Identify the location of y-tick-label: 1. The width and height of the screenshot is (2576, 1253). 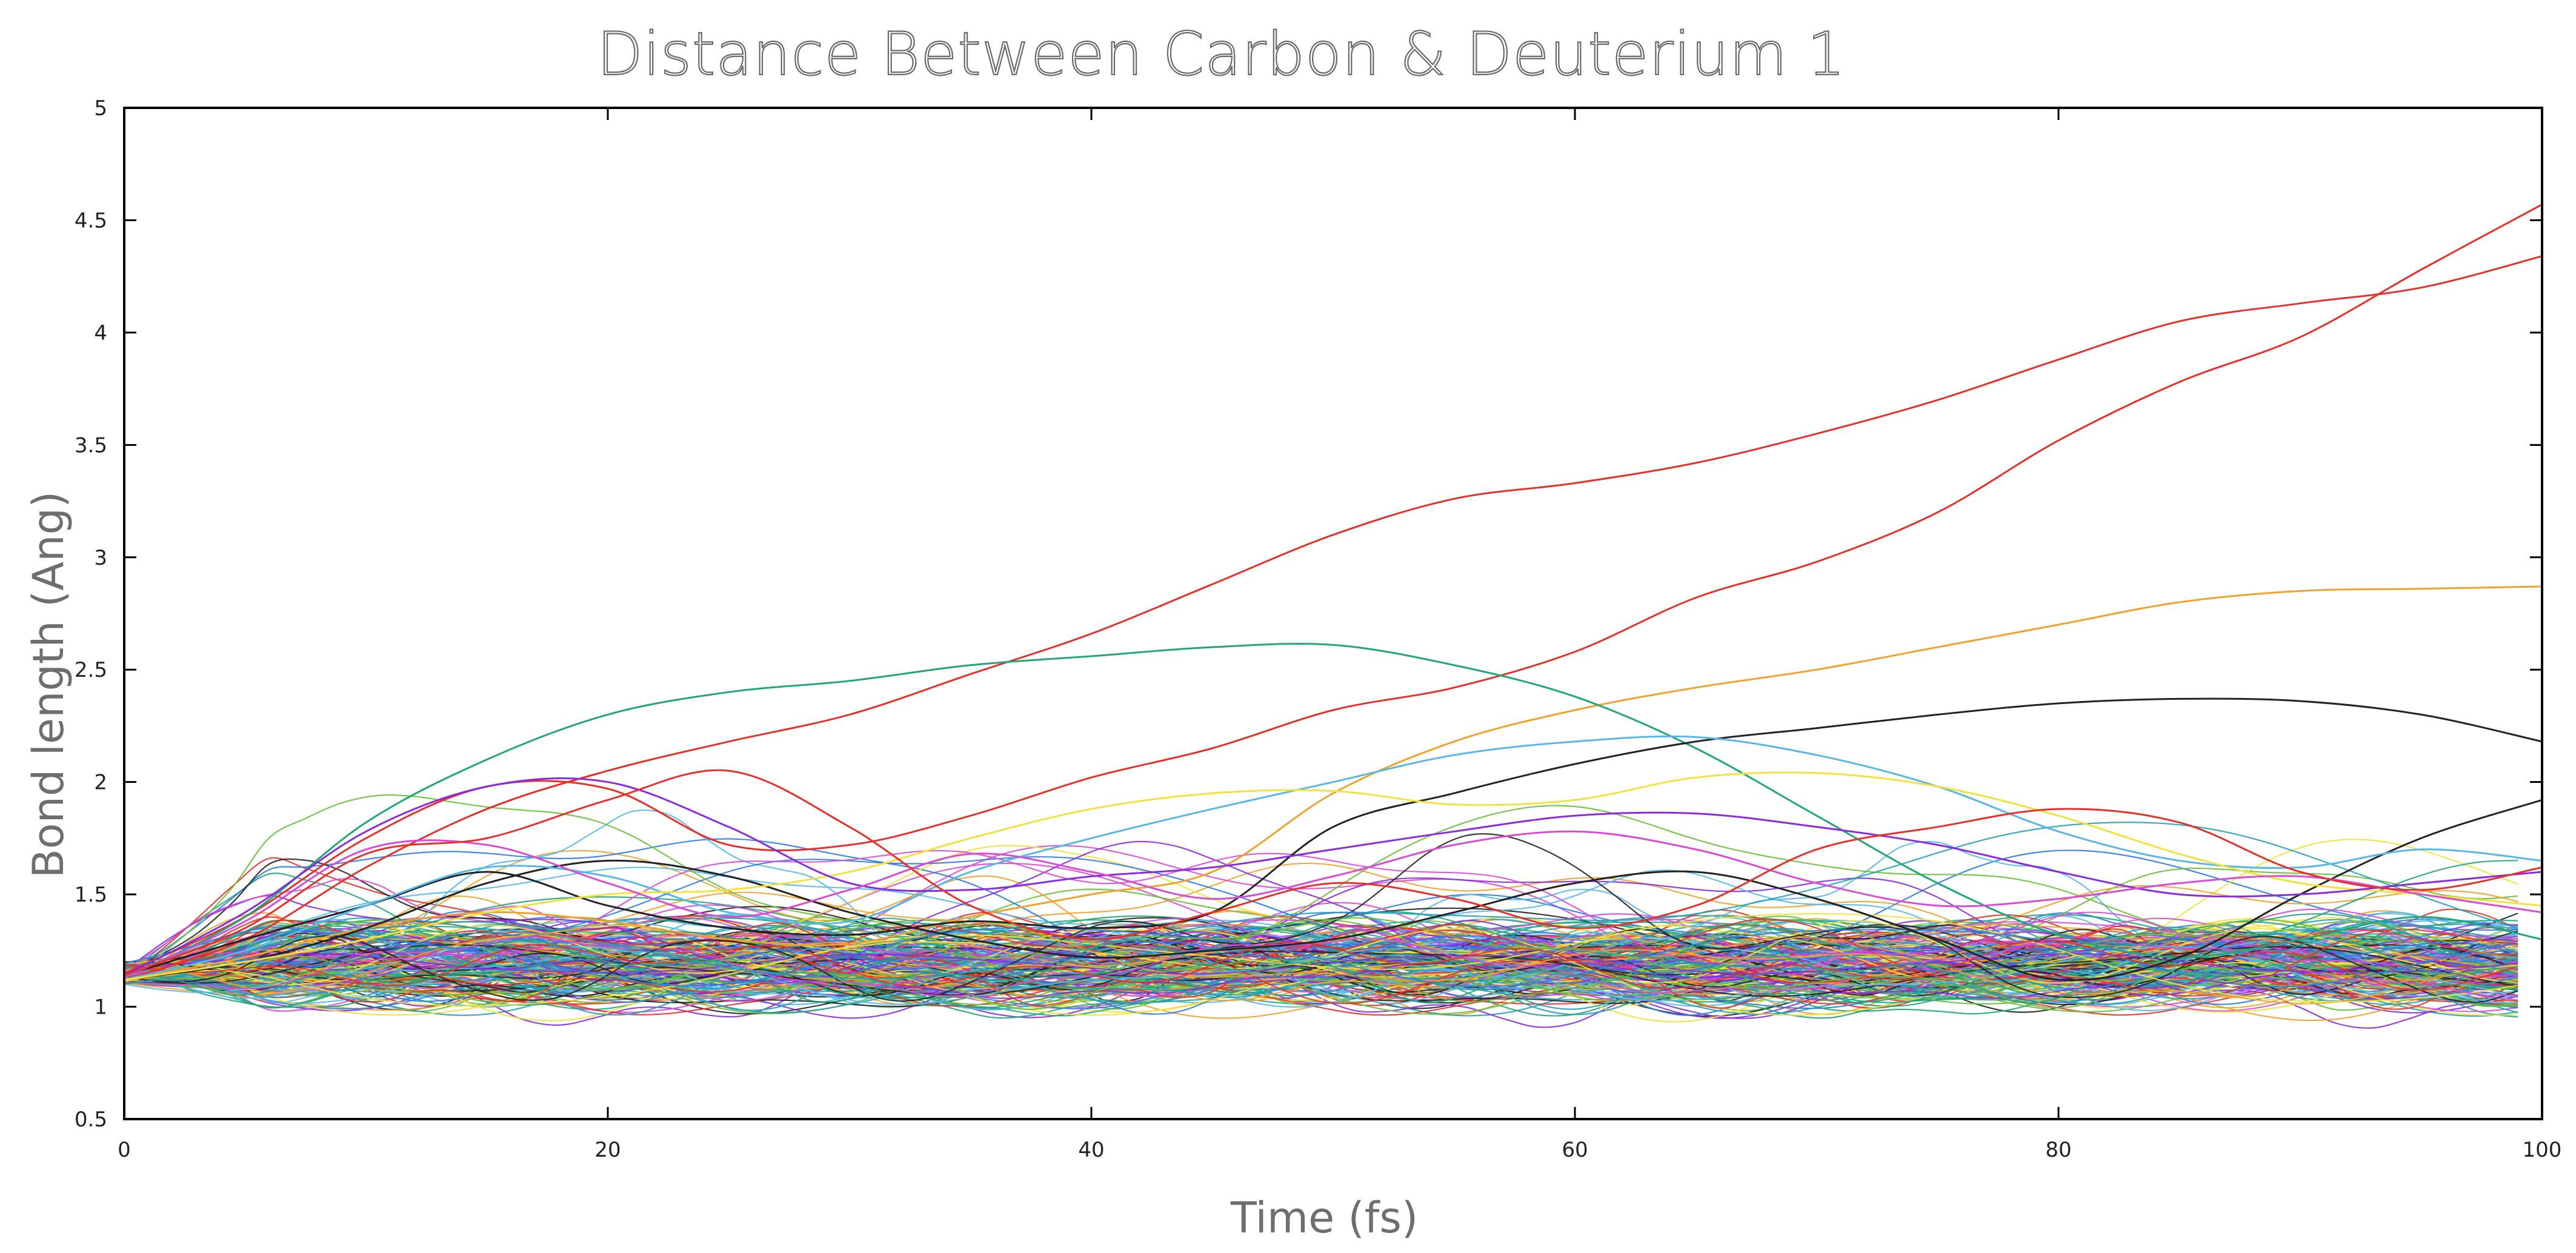
(100, 1007).